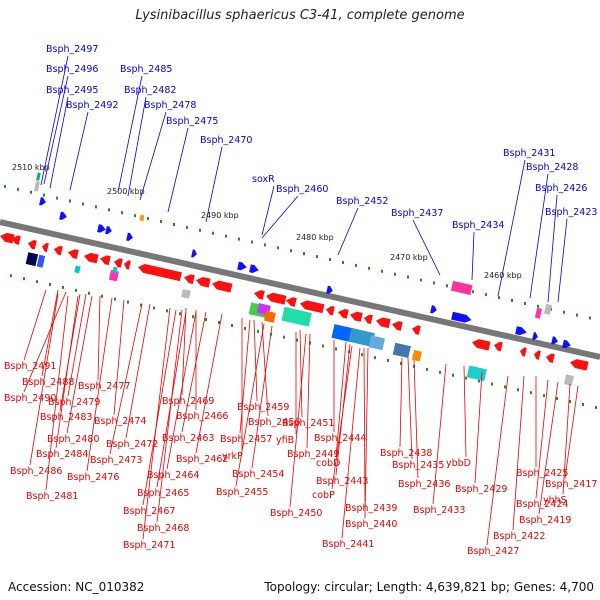 This screenshot has width=600, height=600. Describe the element at coordinates (66, 417) in the screenshot. I see `reverse-gene-label: Bsph_2483` at that location.